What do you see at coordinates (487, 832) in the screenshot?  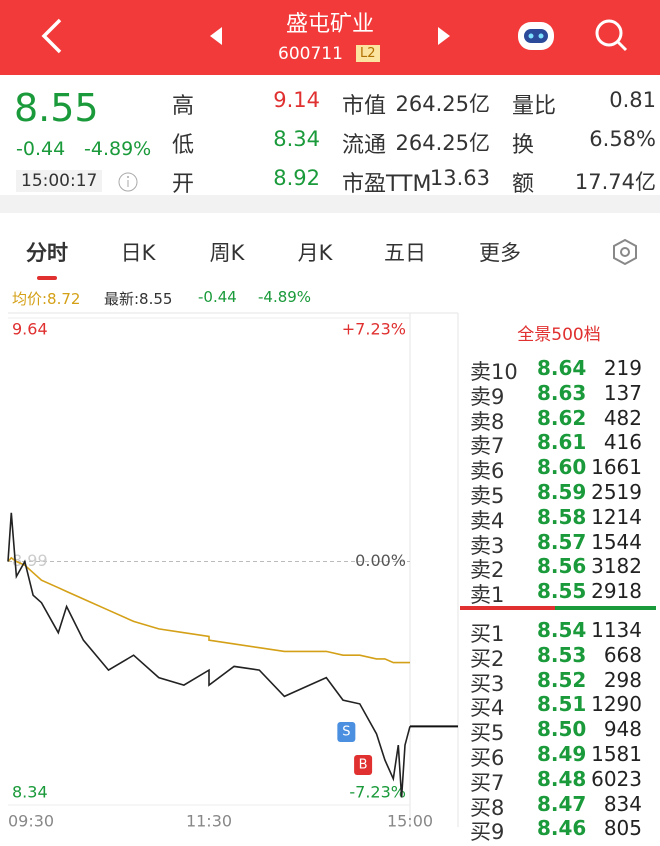 I see `level-label: 买9` at bounding box center [487, 832].